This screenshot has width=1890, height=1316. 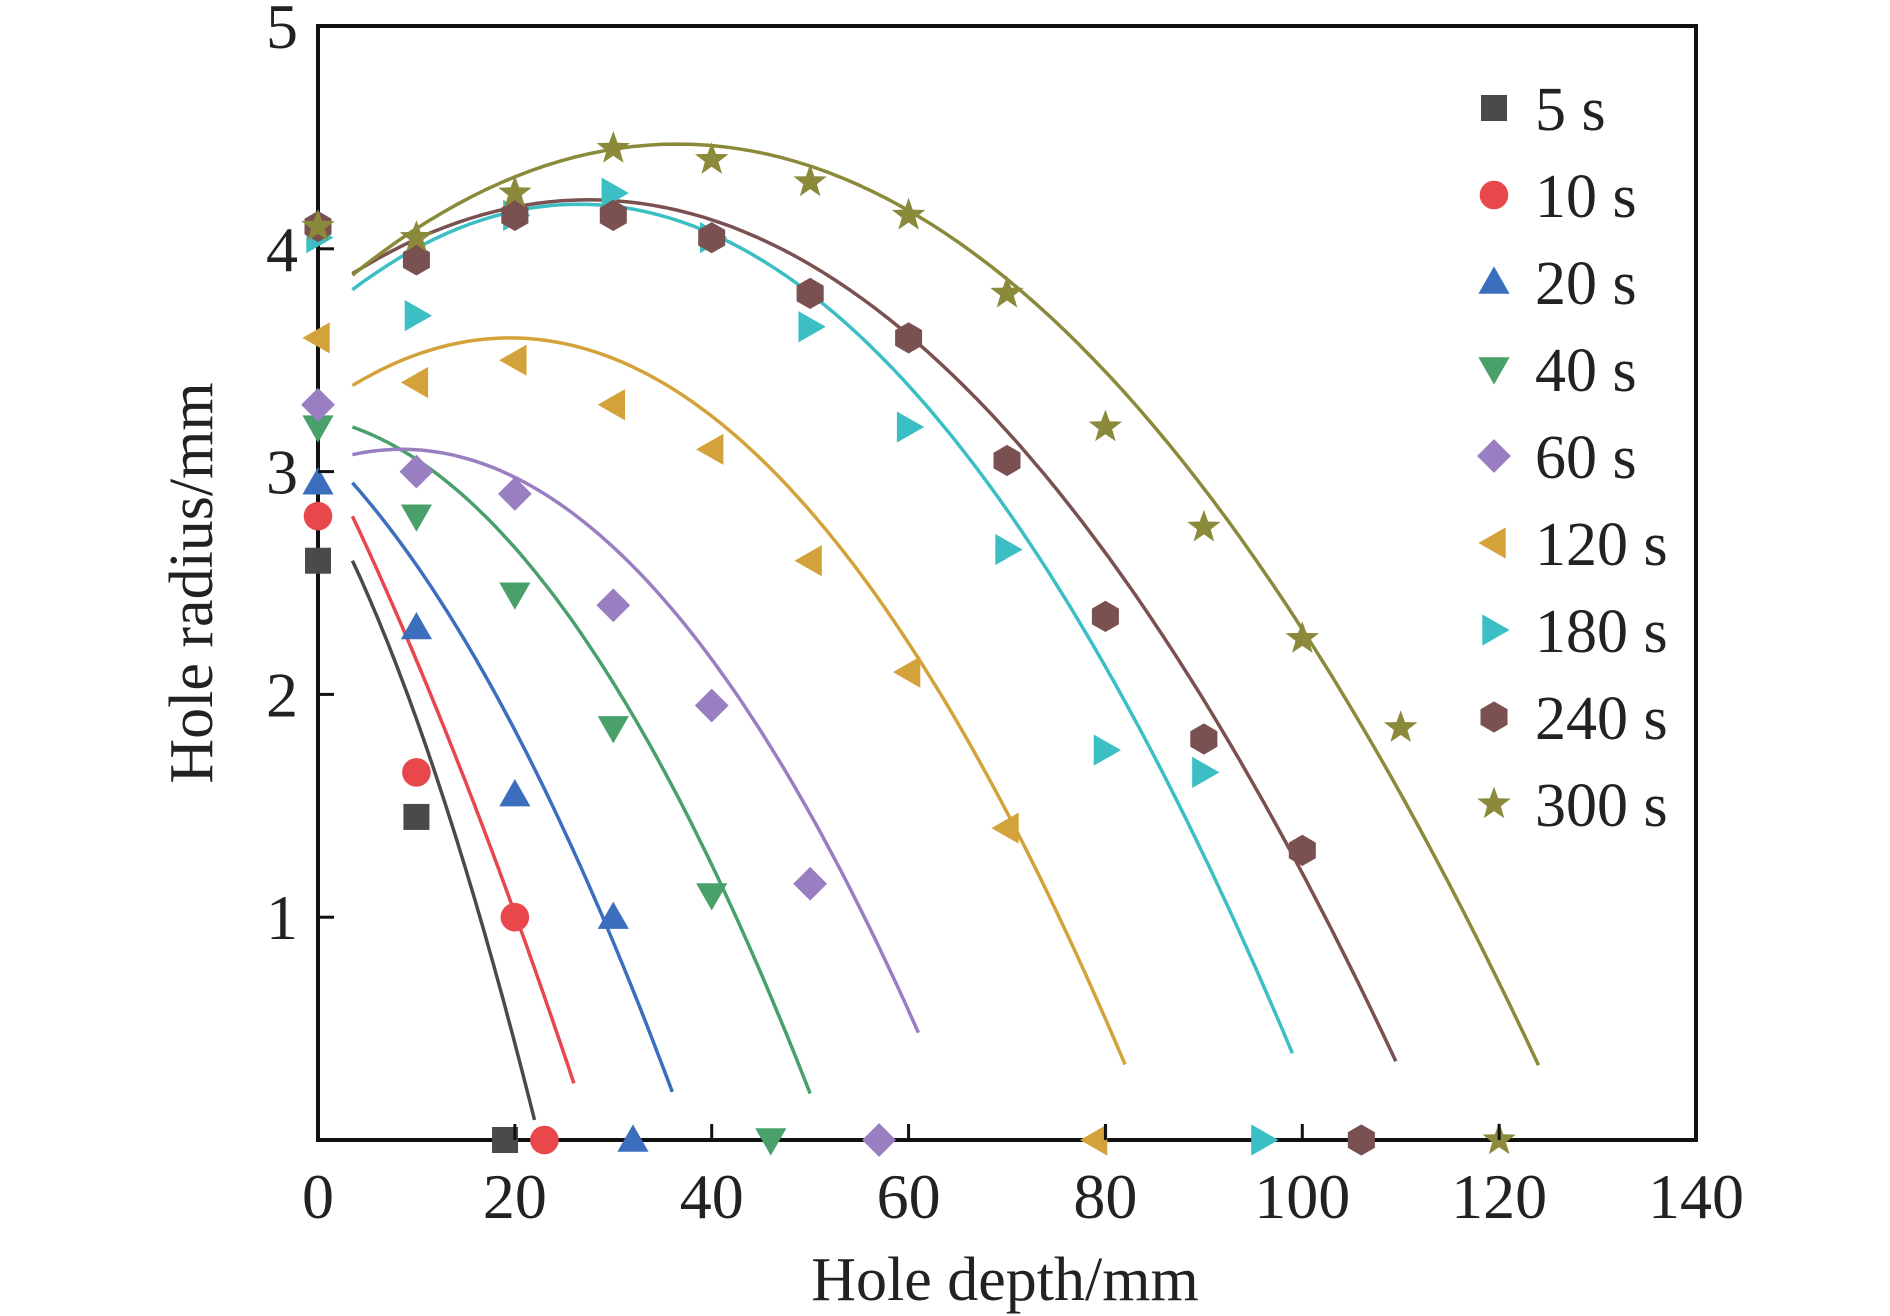 I want to click on x-axis-label: Hole depth/mm, so click(x=1004, y=1280).